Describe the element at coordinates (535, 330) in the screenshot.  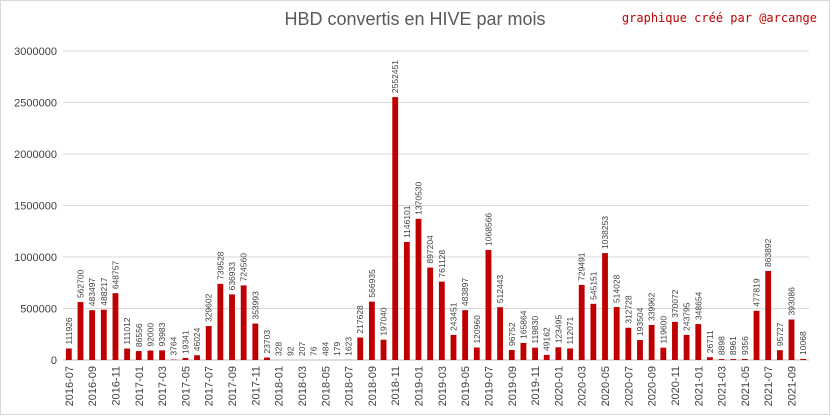
I see `data-label: 119830` at that location.